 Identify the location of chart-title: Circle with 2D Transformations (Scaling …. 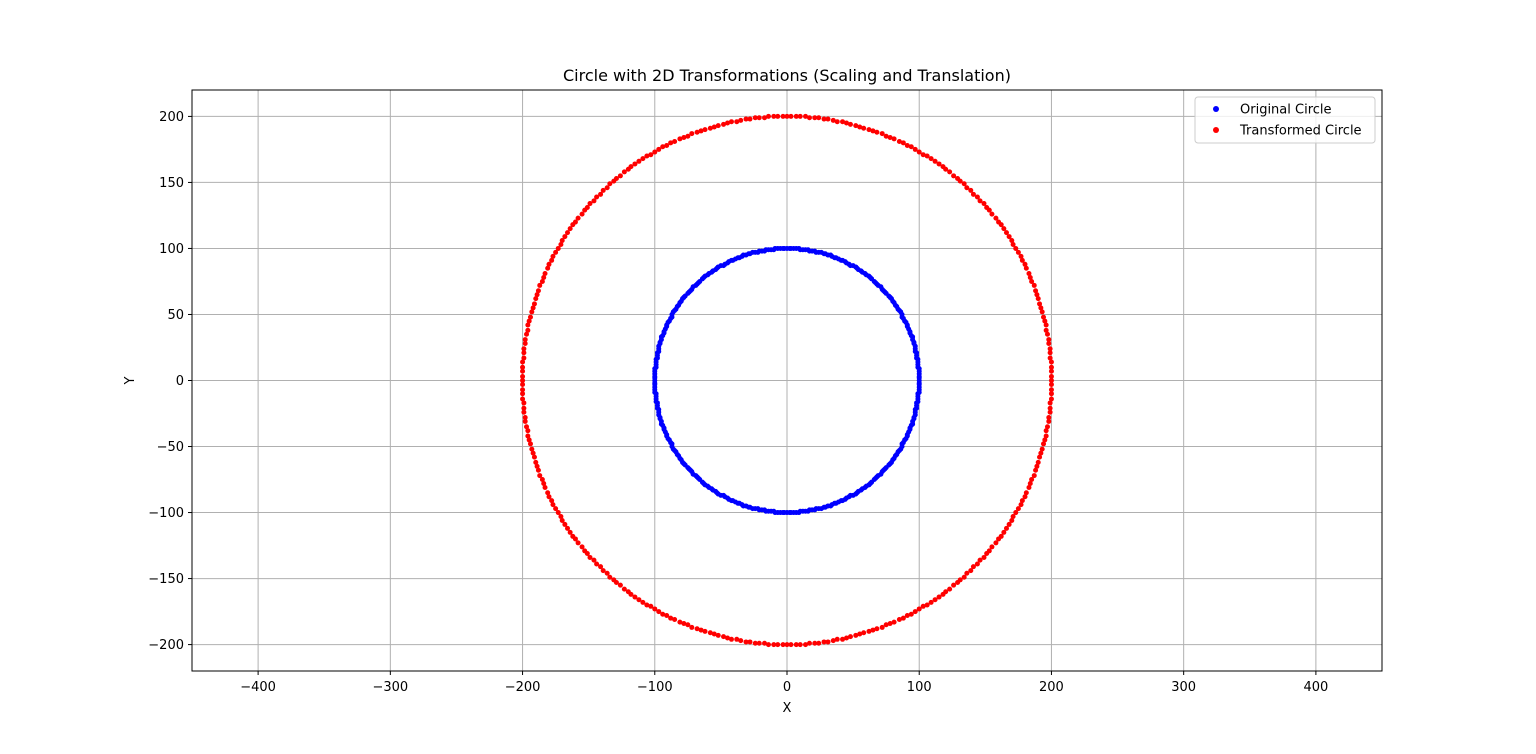
(787, 75).